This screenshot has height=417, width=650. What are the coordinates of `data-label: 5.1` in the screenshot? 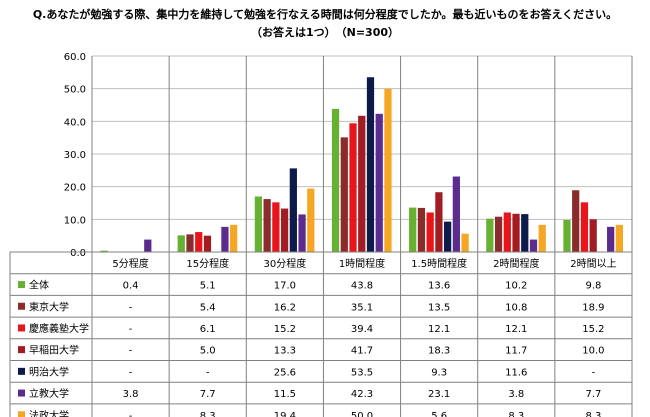 It's located at (208, 286).